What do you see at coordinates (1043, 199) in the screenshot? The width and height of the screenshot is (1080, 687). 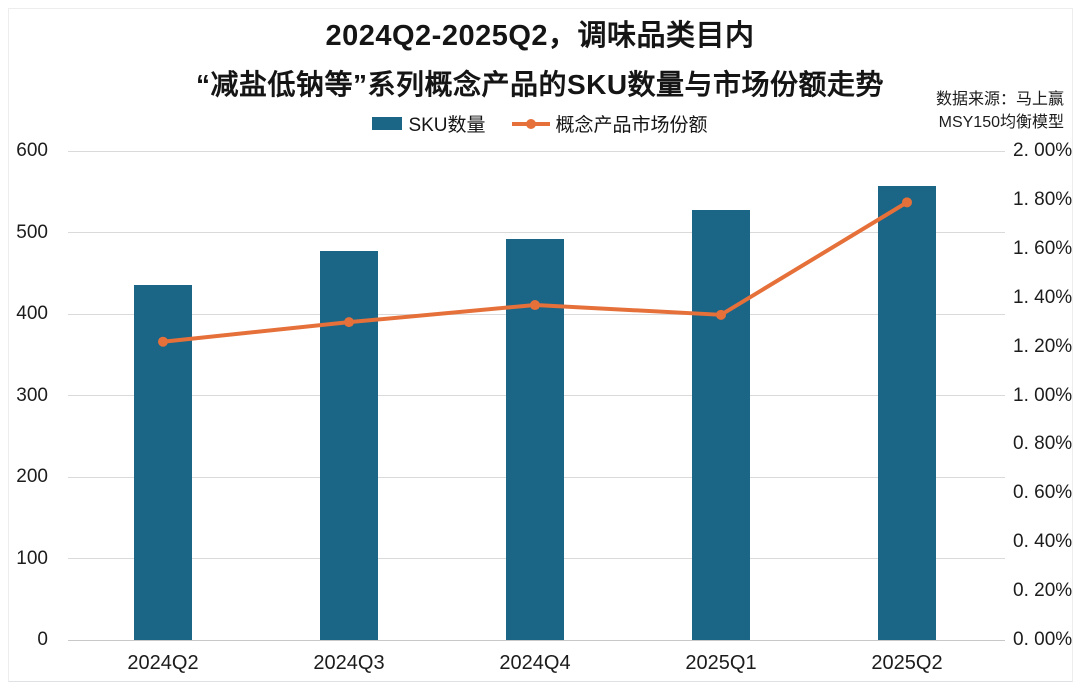 I see `y-axis-right-tick-label: 1. 80%` at bounding box center [1043, 199].